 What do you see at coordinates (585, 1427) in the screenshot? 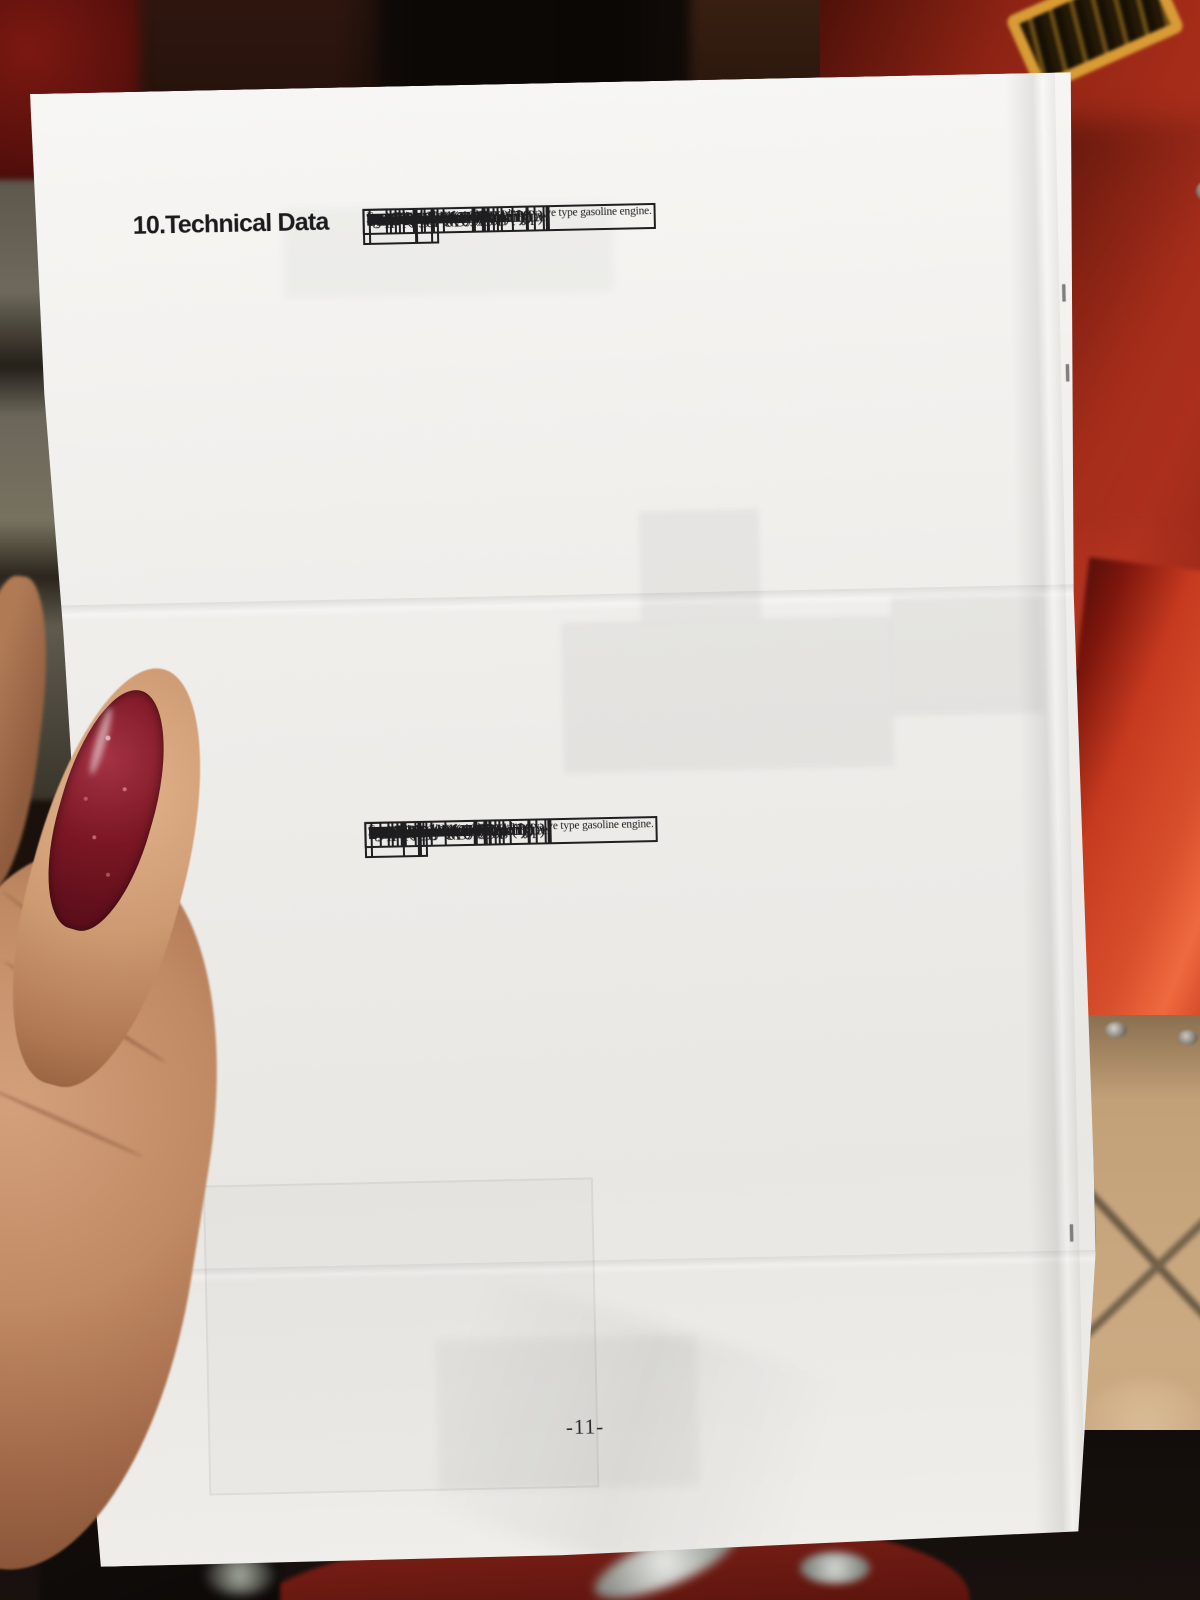
I see `page-number: -11-` at bounding box center [585, 1427].